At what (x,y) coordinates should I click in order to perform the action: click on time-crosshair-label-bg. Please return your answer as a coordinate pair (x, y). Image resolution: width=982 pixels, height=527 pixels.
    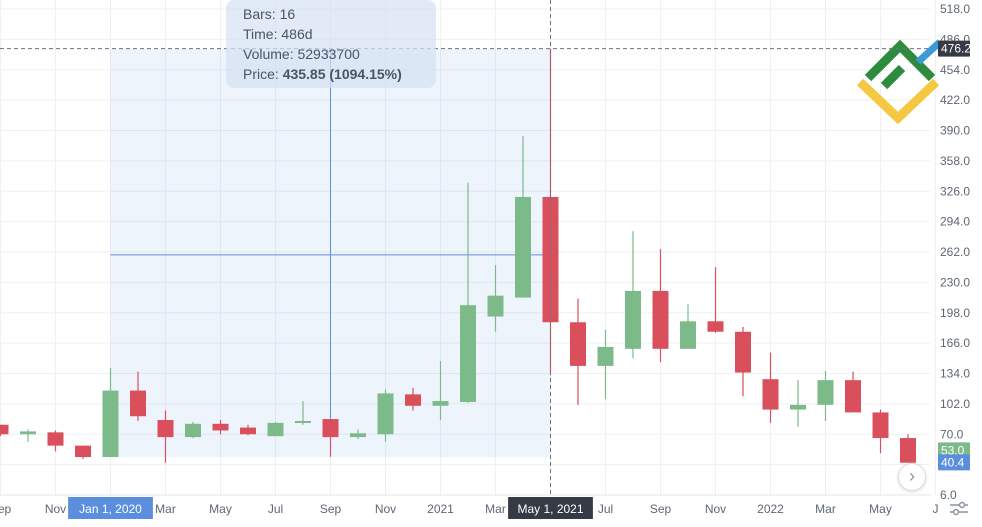
    Looking at the image, I should click on (550, 508).